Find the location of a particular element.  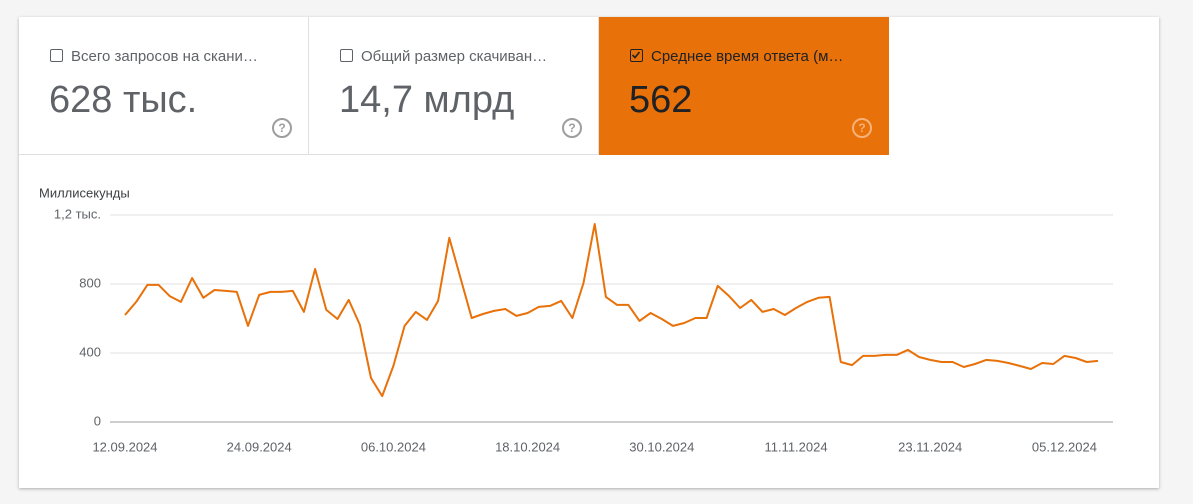

metric-tab: Всего запросов на скани… 628 тыс.? is located at coordinates (164, 86).